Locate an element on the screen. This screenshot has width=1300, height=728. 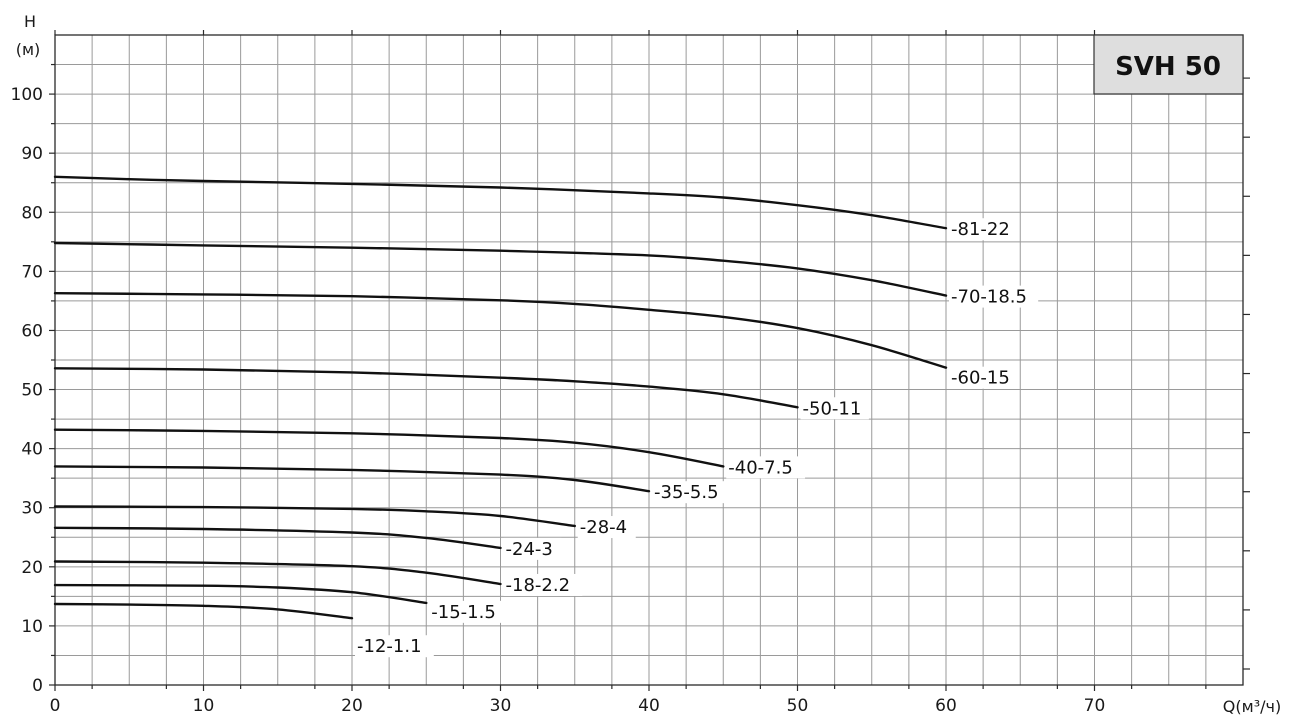
curve-label: -28-4 is located at coordinates (603, 527).